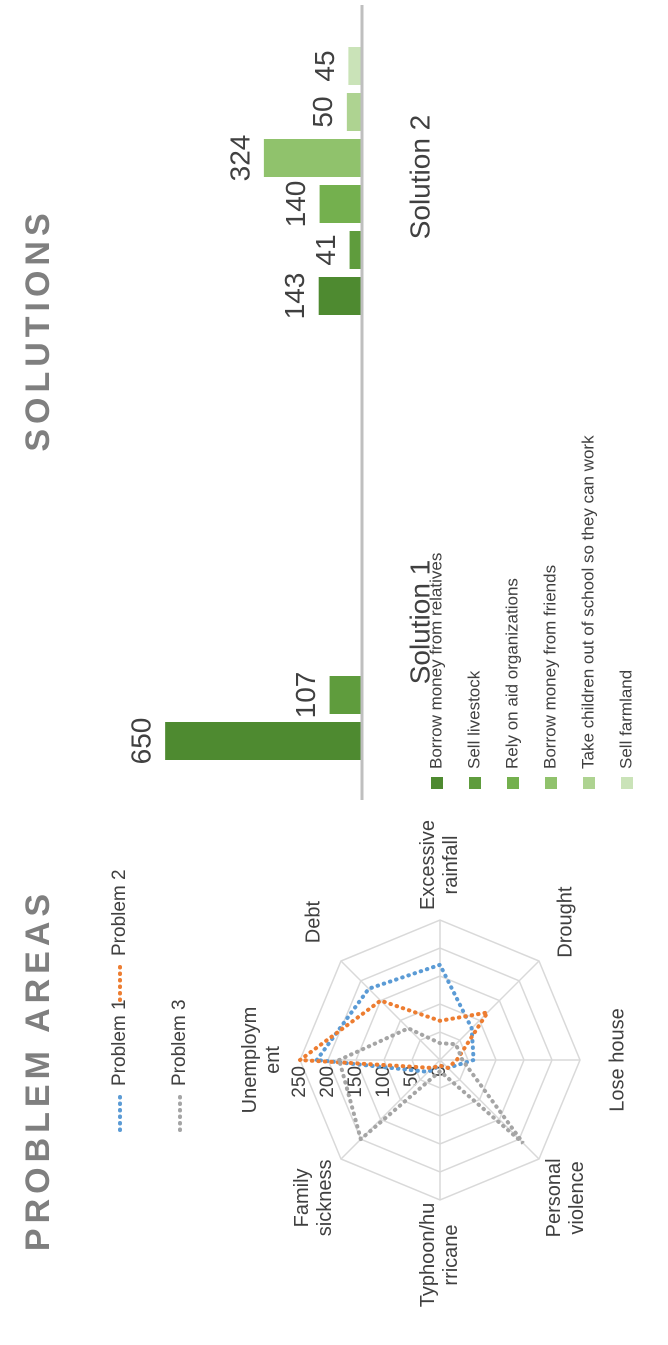 The width and height of the screenshot is (668, 1345). I want to click on legend-label: Sell farmland, so click(625, 719).